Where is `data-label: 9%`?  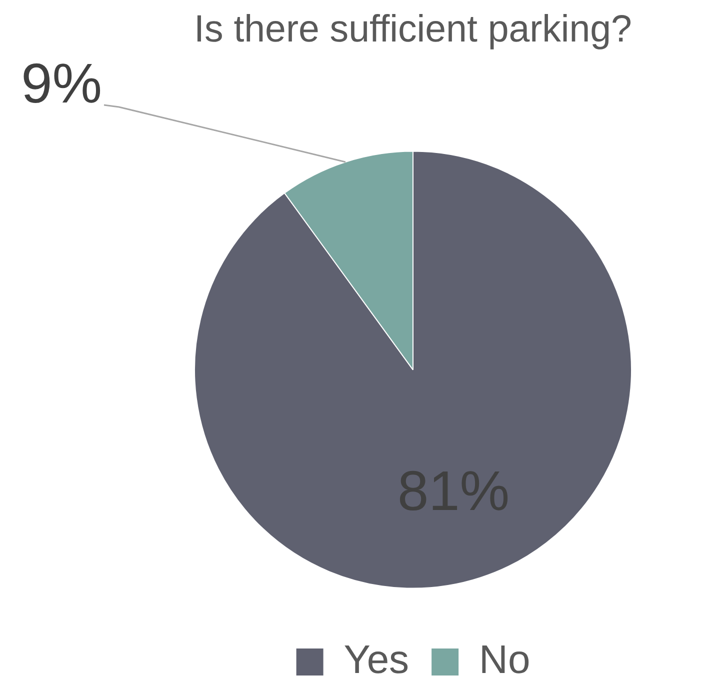
data-label: 9% is located at coordinates (61, 82).